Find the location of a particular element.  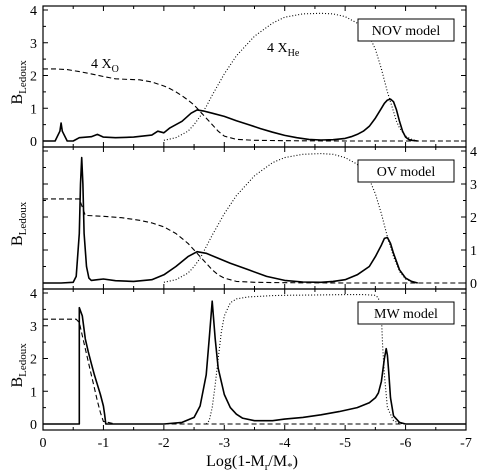

x-tick-label: -7 is located at coordinates (466, 443).